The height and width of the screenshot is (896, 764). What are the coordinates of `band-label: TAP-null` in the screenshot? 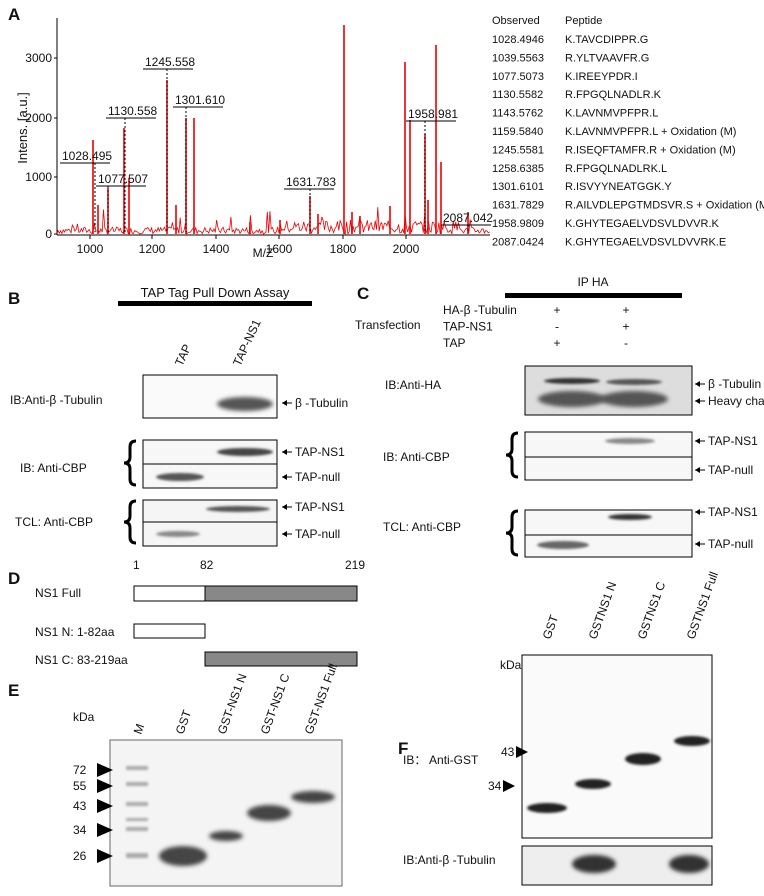 It's located at (317, 534).